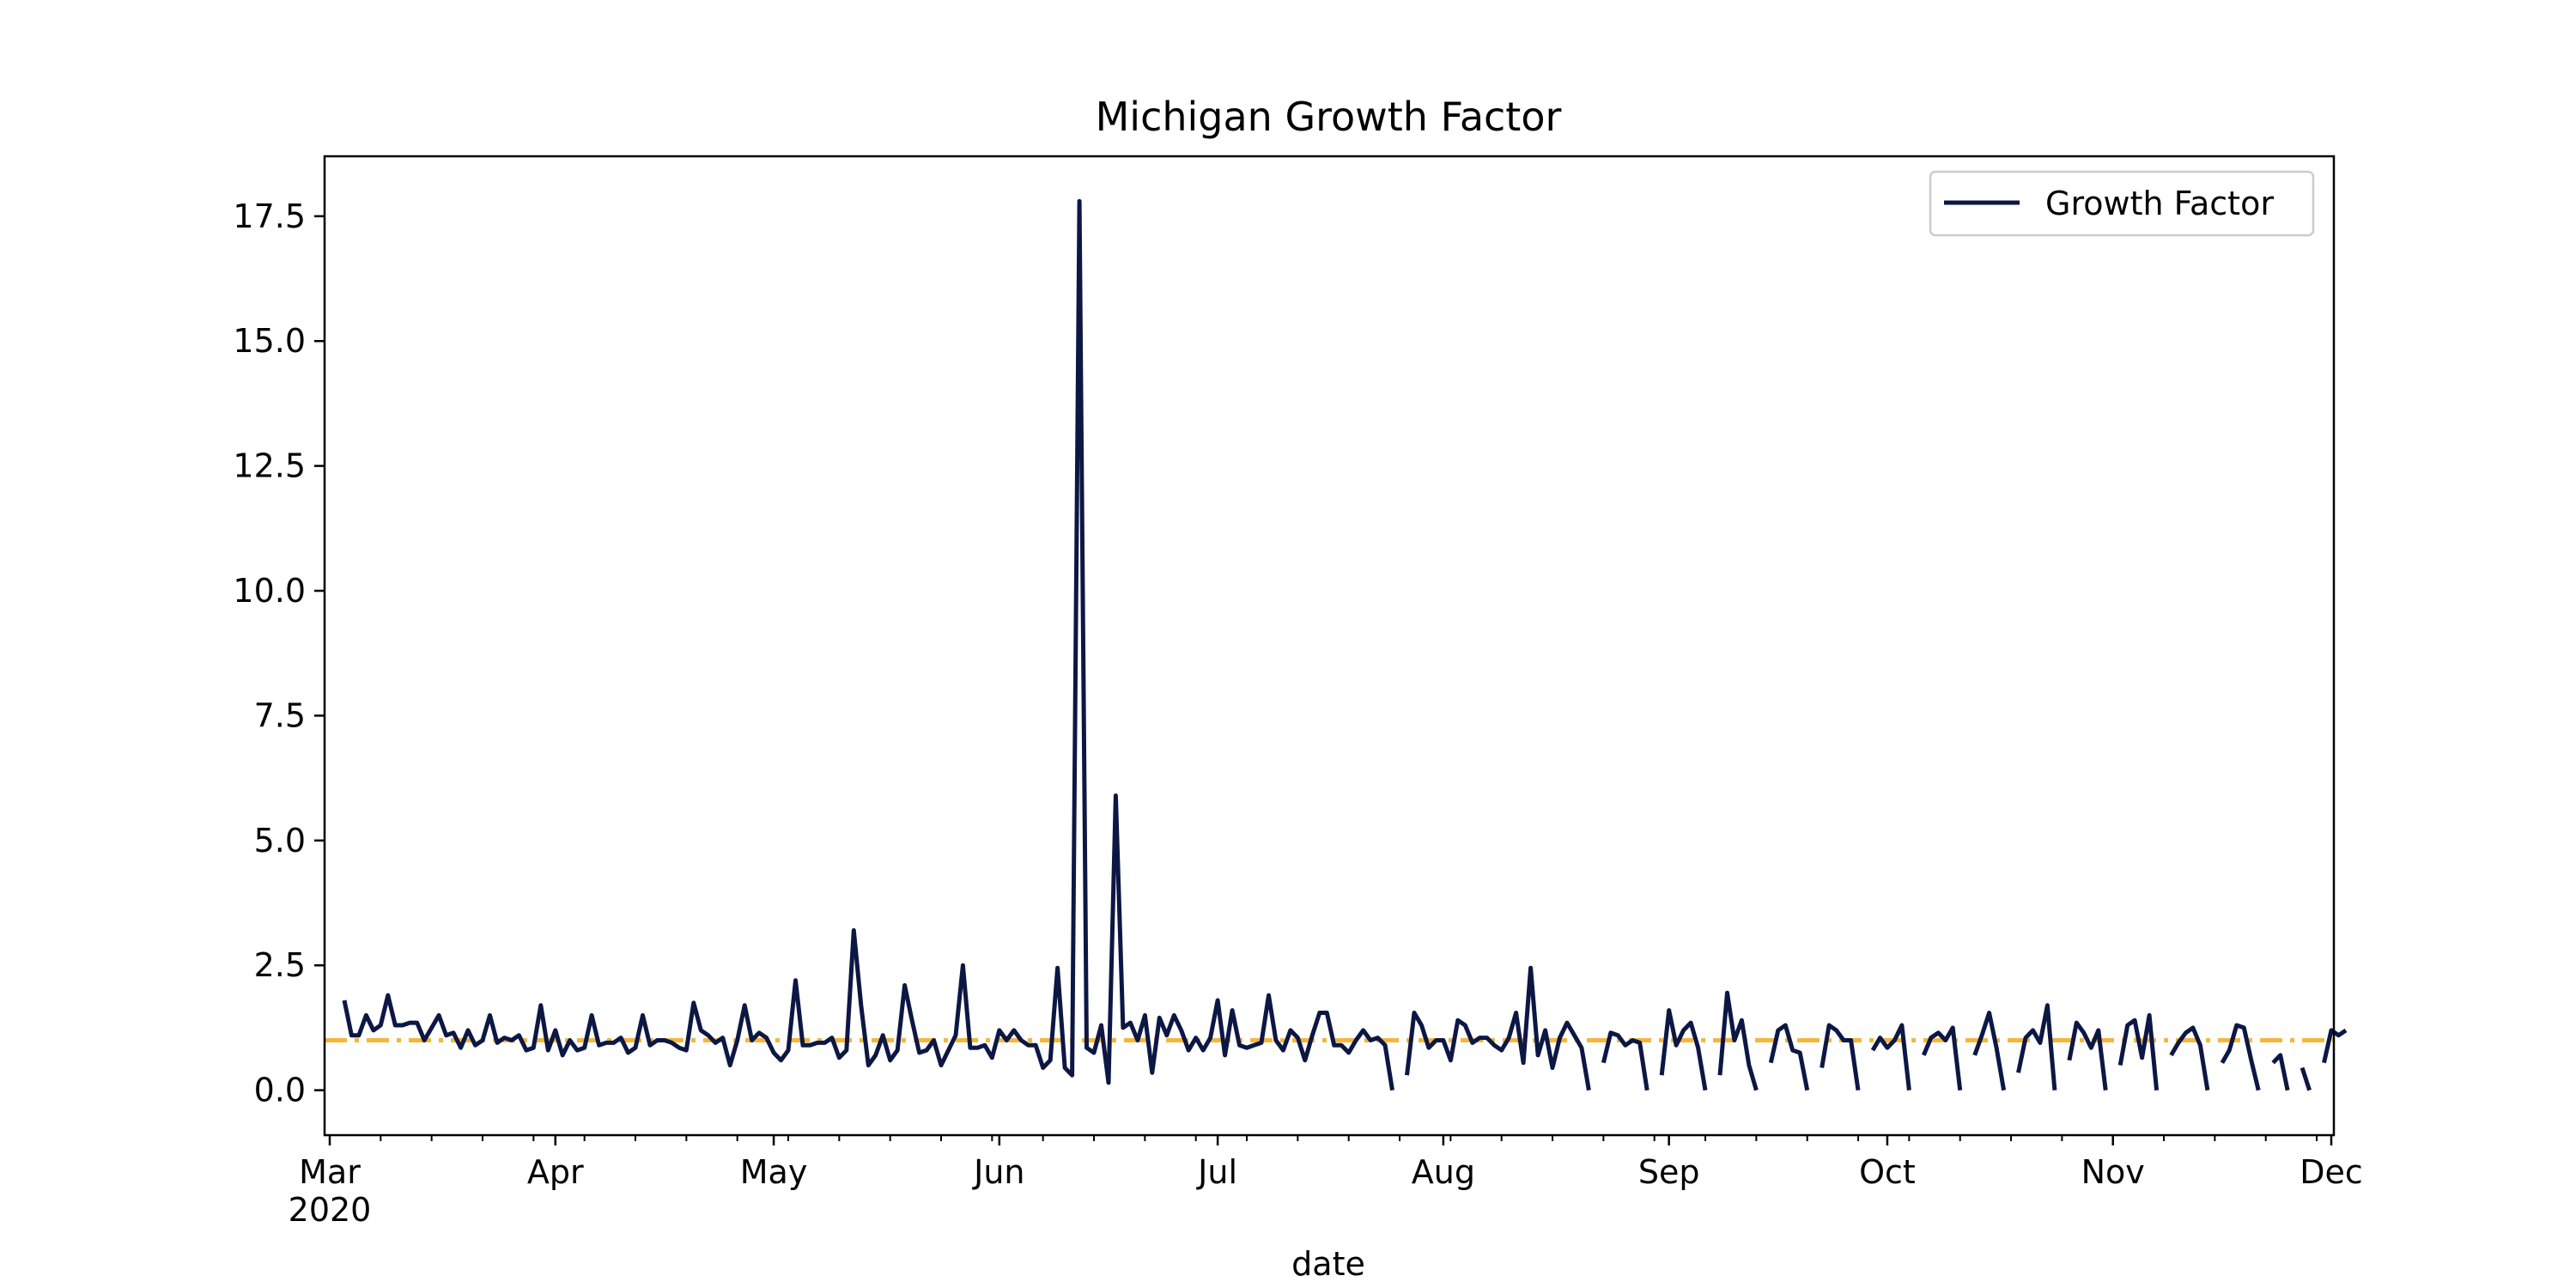 This screenshot has width=2576, height=1288. Describe the element at coordinates (2159, 203) in the screenshot. I see `legend-label-growth-factor: Growth Factor` at that location.